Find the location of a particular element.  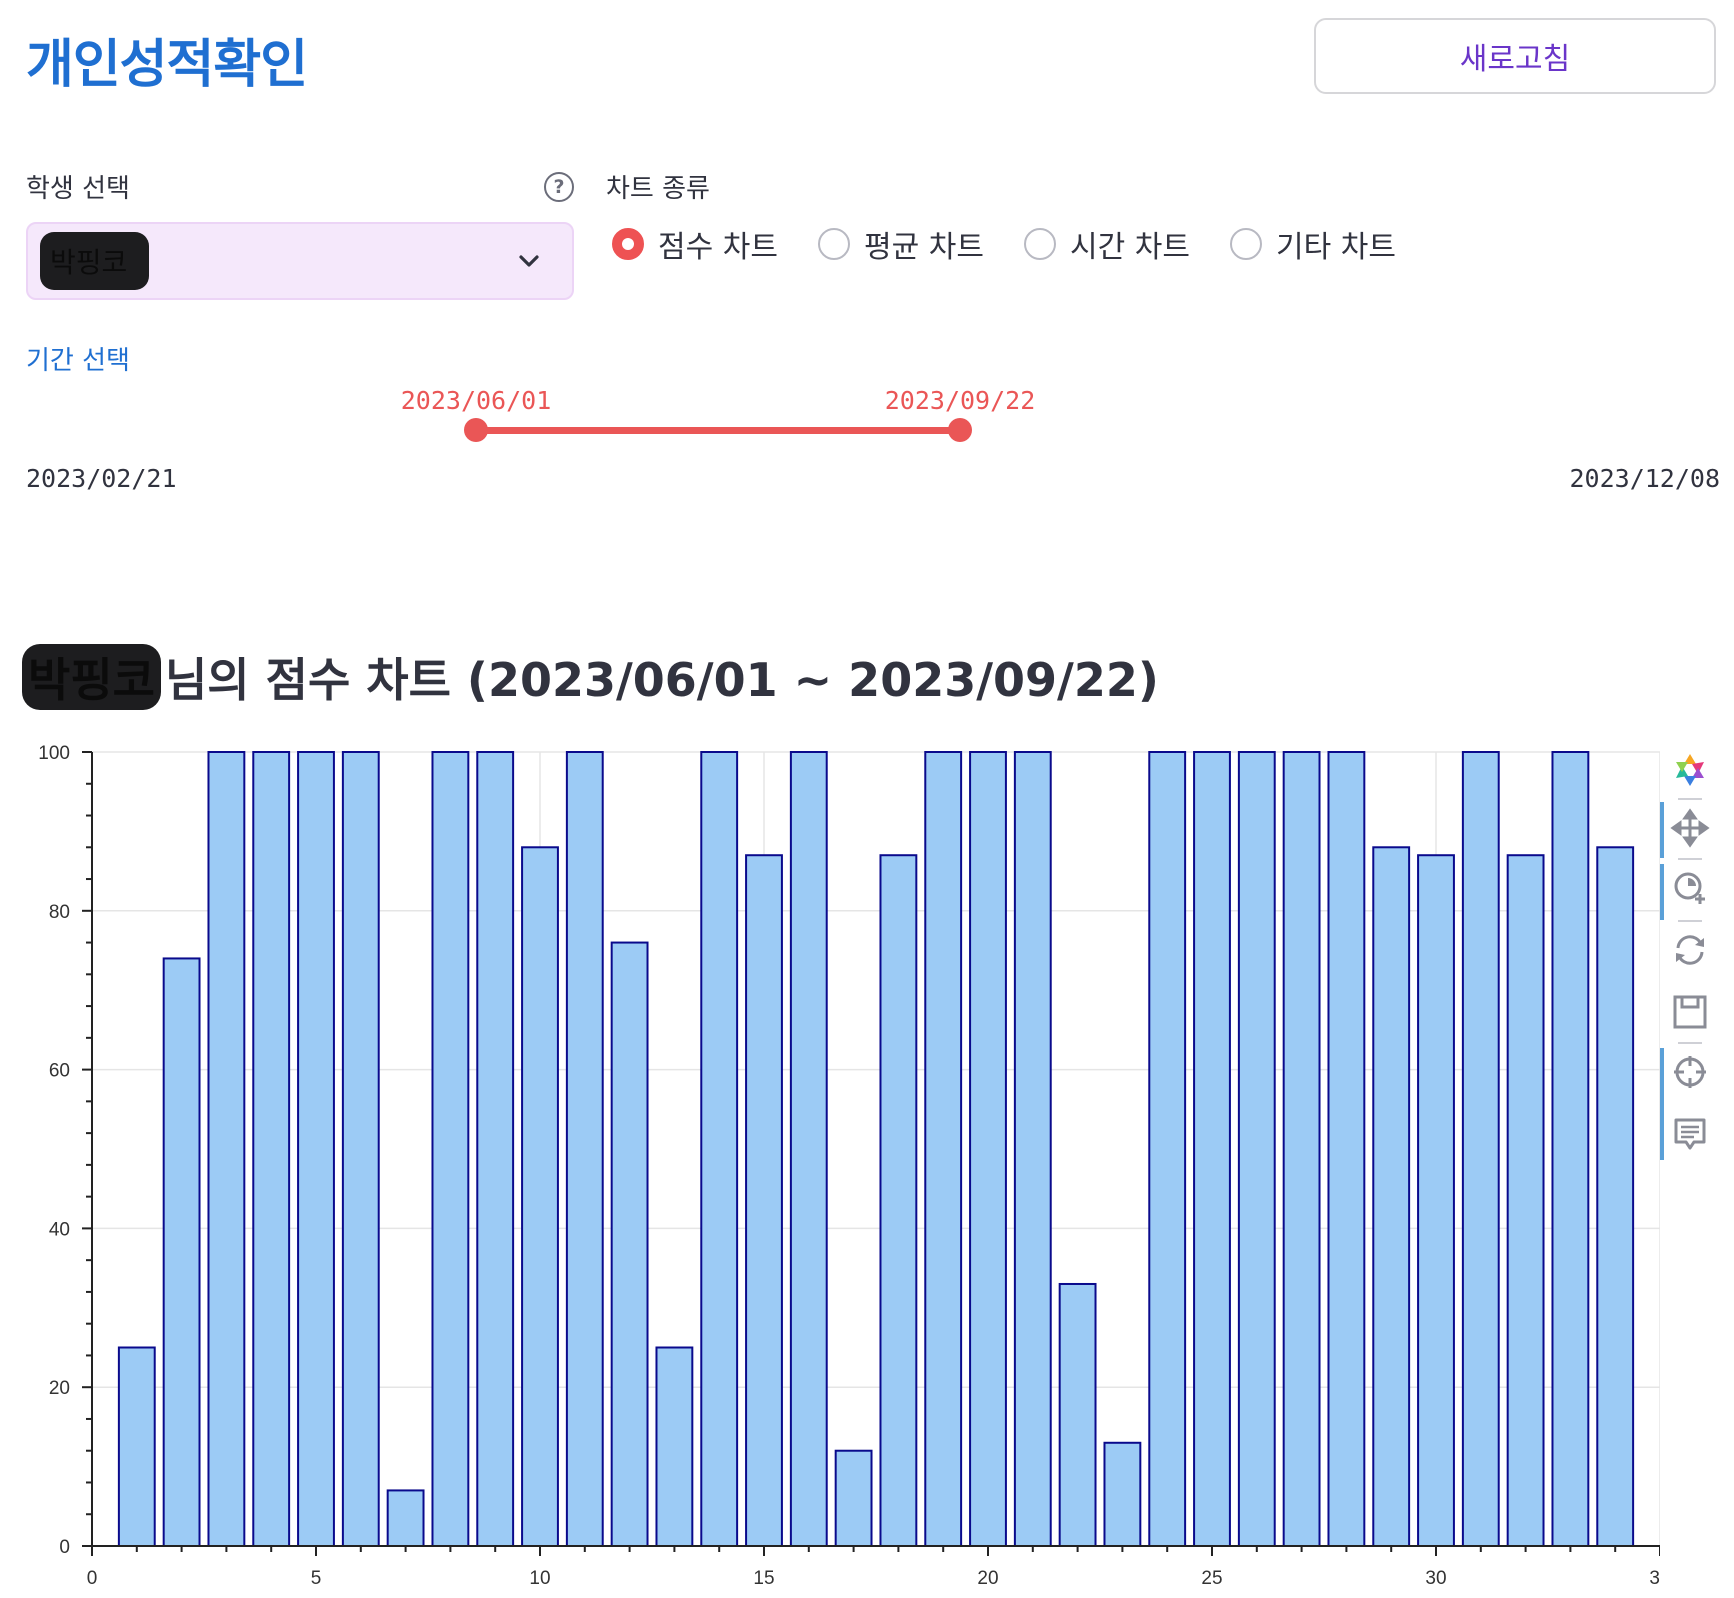

radio-other-chart: 기타 차트 is located at coordinates (1313, 244).